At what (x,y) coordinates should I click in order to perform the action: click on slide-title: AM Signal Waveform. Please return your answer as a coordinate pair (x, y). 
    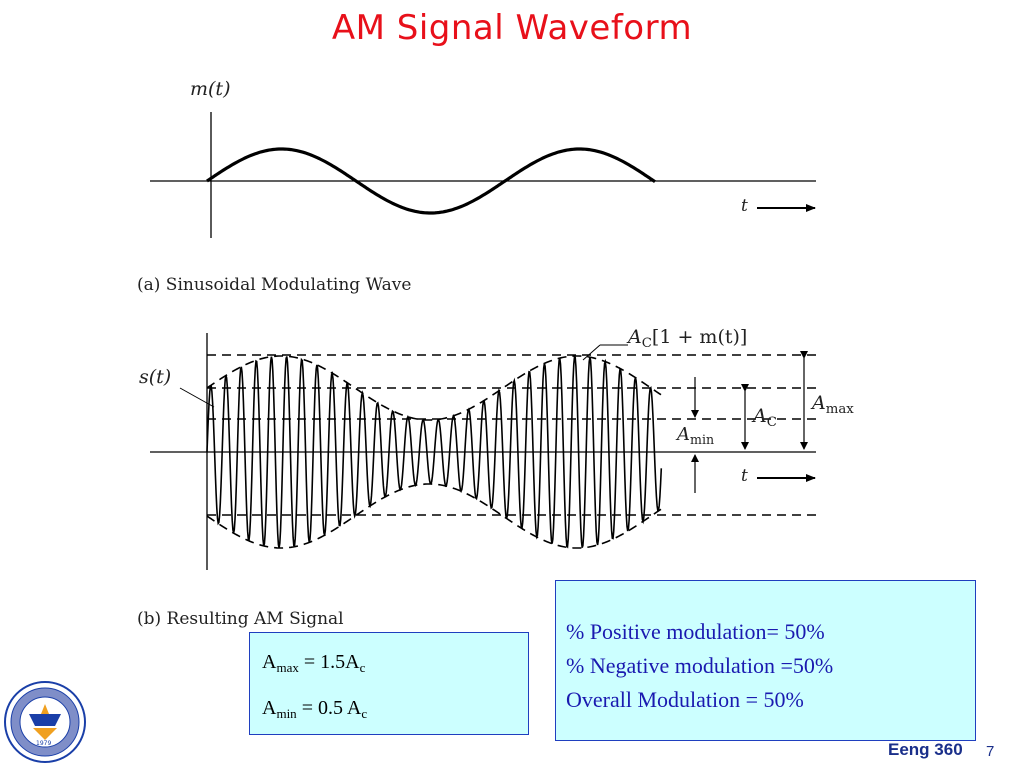
    Looking at the image, I should click on (512, 28).